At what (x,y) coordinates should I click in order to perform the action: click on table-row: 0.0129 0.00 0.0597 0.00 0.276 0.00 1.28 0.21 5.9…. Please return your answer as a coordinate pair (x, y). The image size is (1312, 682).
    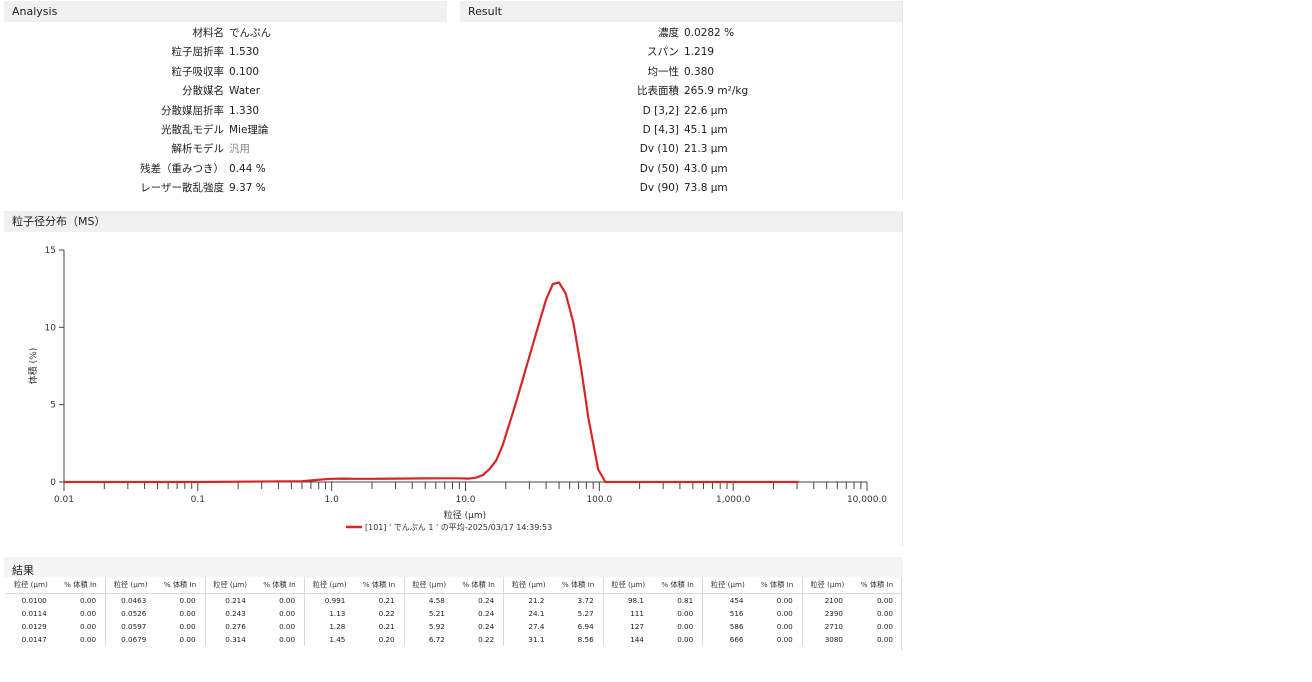
    Looking at the image, I should click on (454, 626).